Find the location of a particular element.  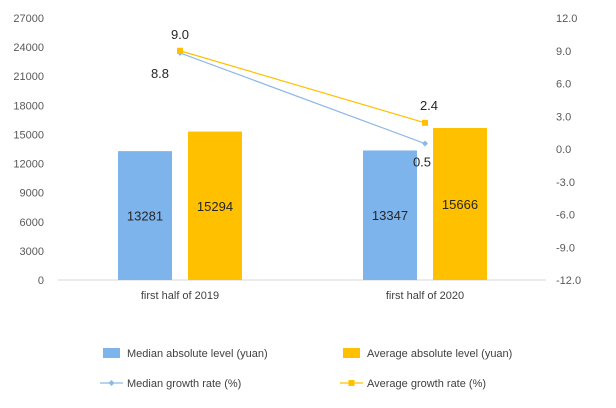

left-tick-label: 27000 is located at coordinates (28, 19).